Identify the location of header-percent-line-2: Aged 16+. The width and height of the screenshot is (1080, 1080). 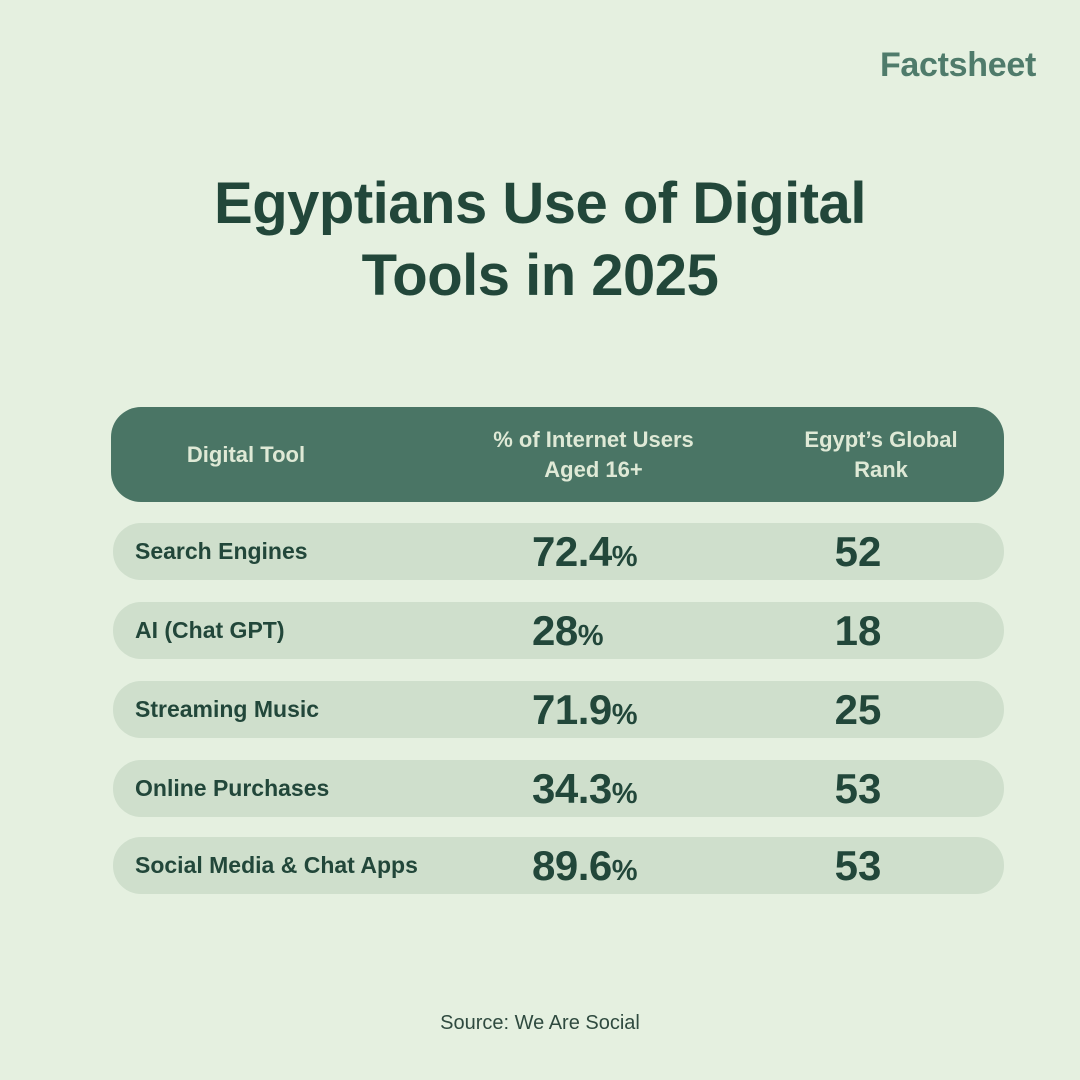
(593, 469).